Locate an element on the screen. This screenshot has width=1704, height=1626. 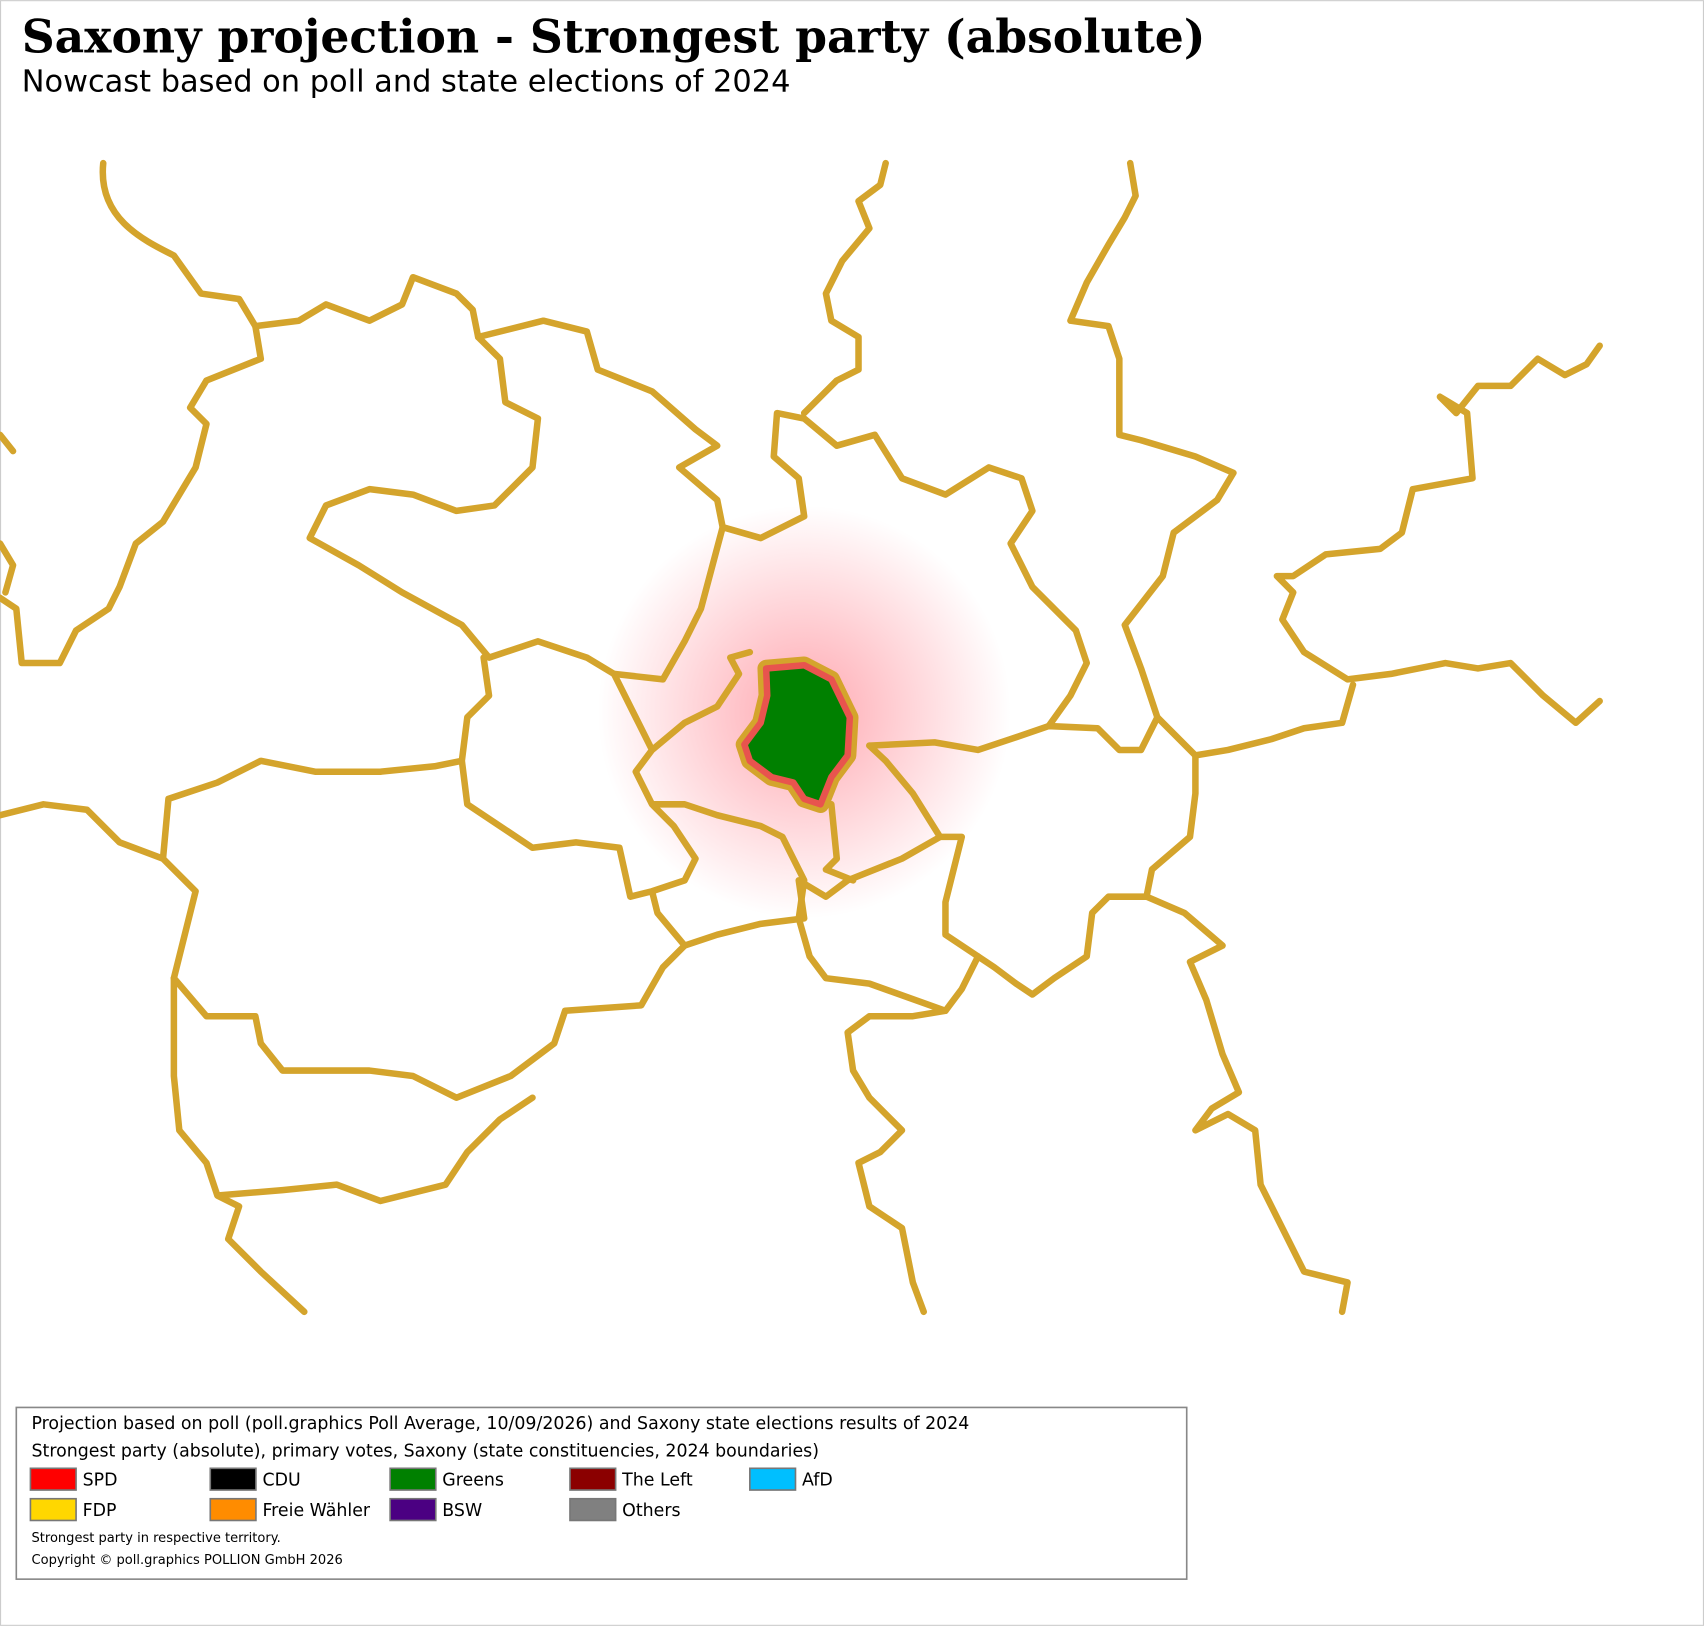
legend-label: SPD is located at coordinates (100, 1481).